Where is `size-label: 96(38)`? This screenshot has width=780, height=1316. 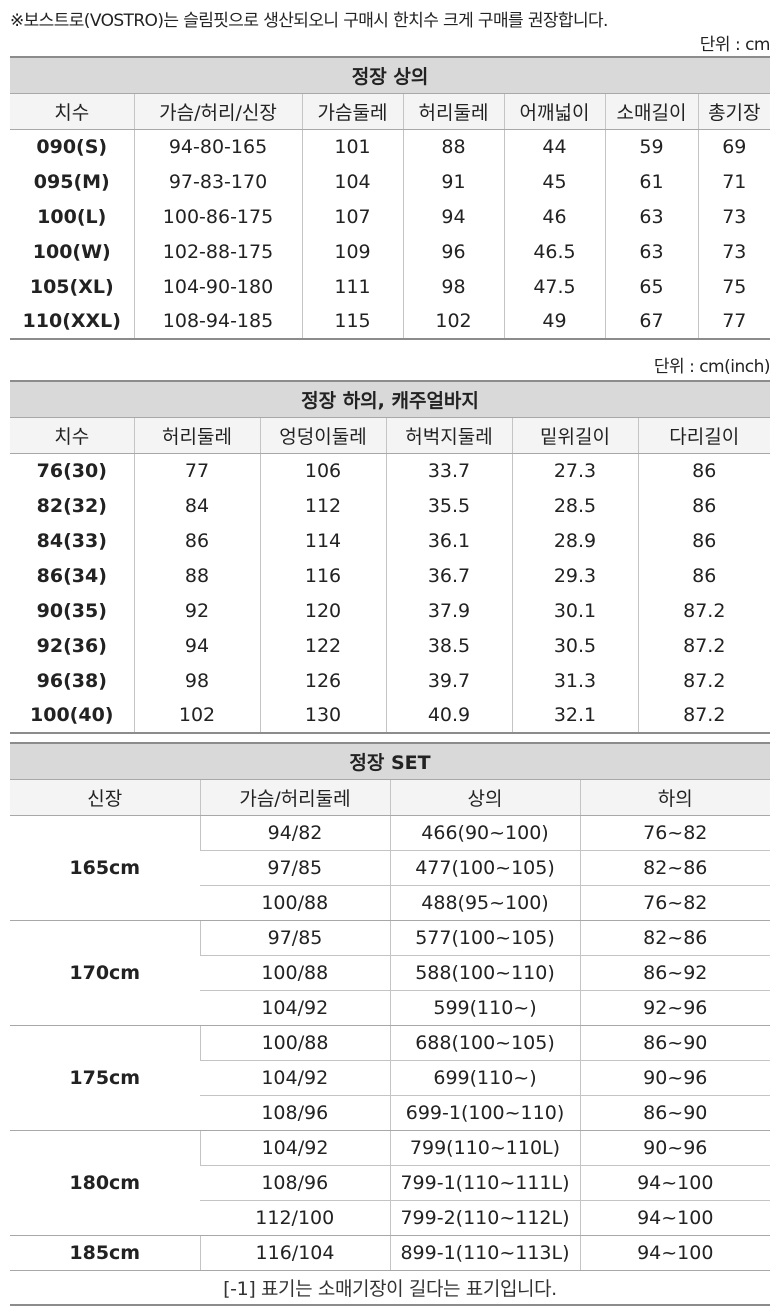 size-label: 96(38) is located at coordinates (71, 680).